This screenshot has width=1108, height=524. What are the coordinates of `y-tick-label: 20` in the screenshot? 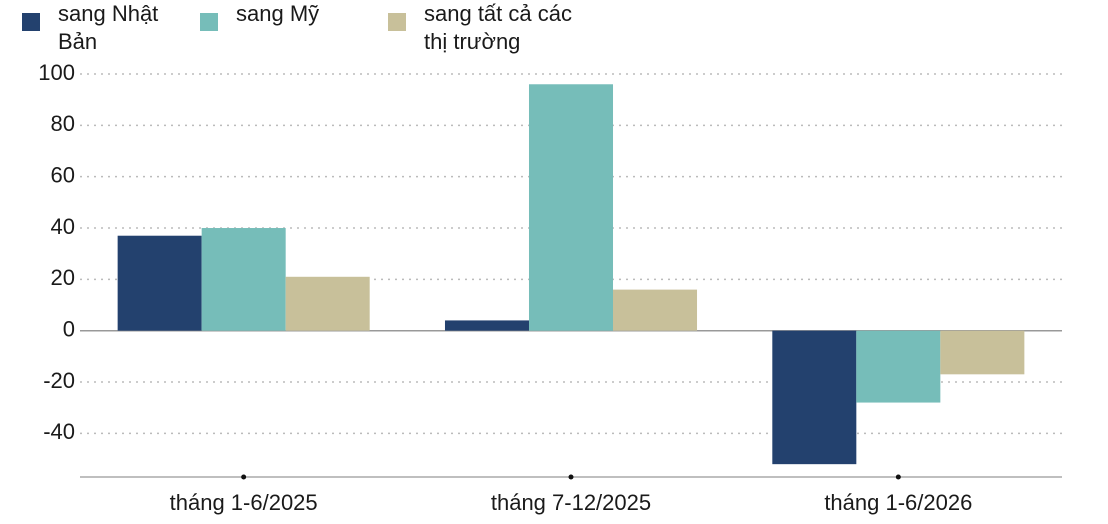 It's located at (63, 277).